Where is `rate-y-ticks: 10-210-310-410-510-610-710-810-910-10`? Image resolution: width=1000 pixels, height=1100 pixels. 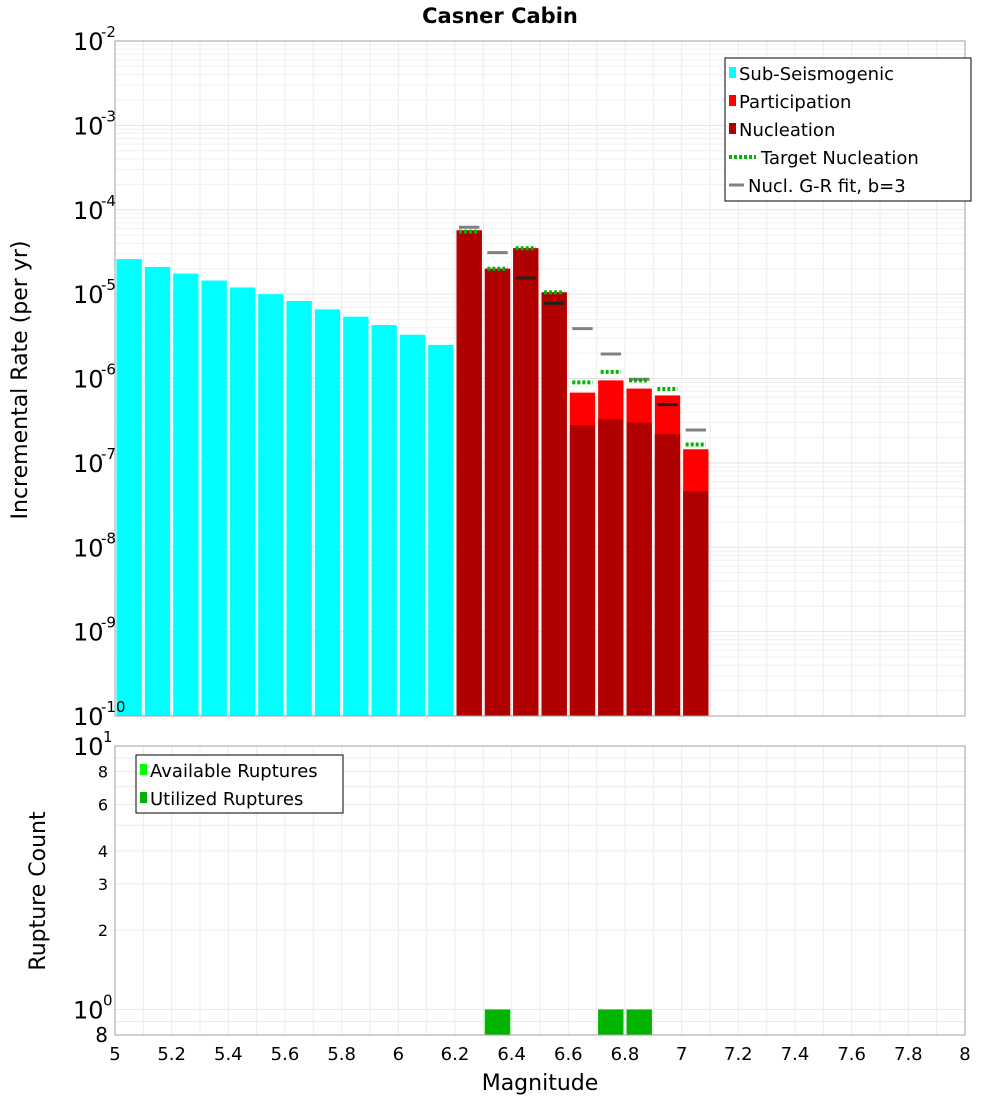 rate-y-ticks: 10-210-310-410-510-610-710-810-910-10 is located at coordinates (99, 377).